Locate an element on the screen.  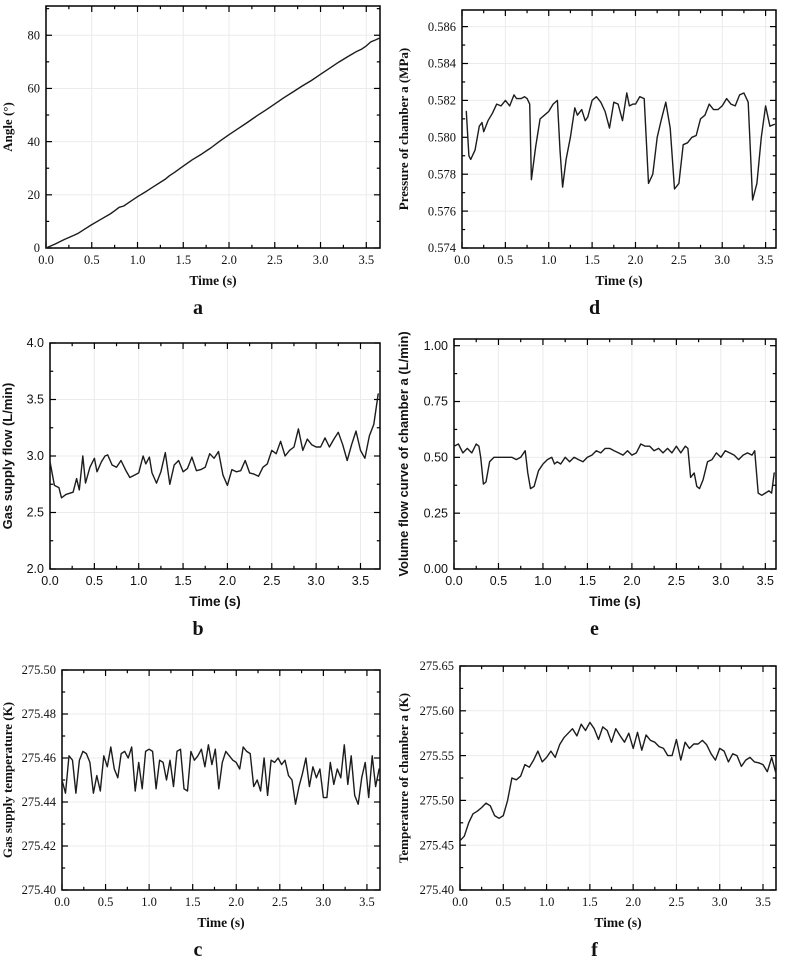
svg-text: 0 is located at coordinates (37, 248).